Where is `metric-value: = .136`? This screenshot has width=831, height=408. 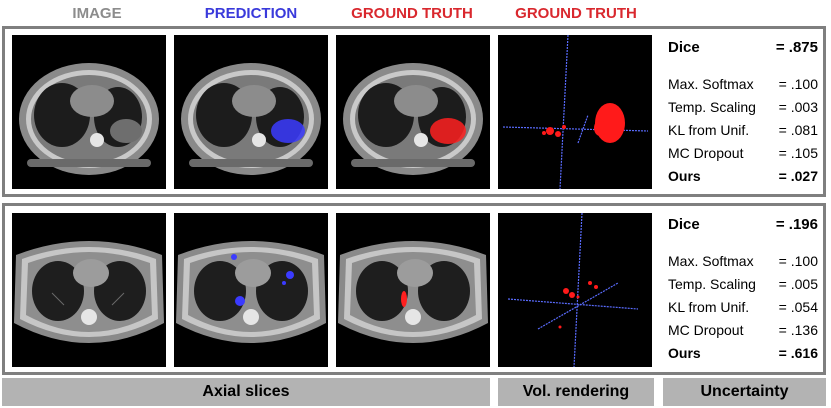 metric-value: = .136 is located at coordinates (798, 330).